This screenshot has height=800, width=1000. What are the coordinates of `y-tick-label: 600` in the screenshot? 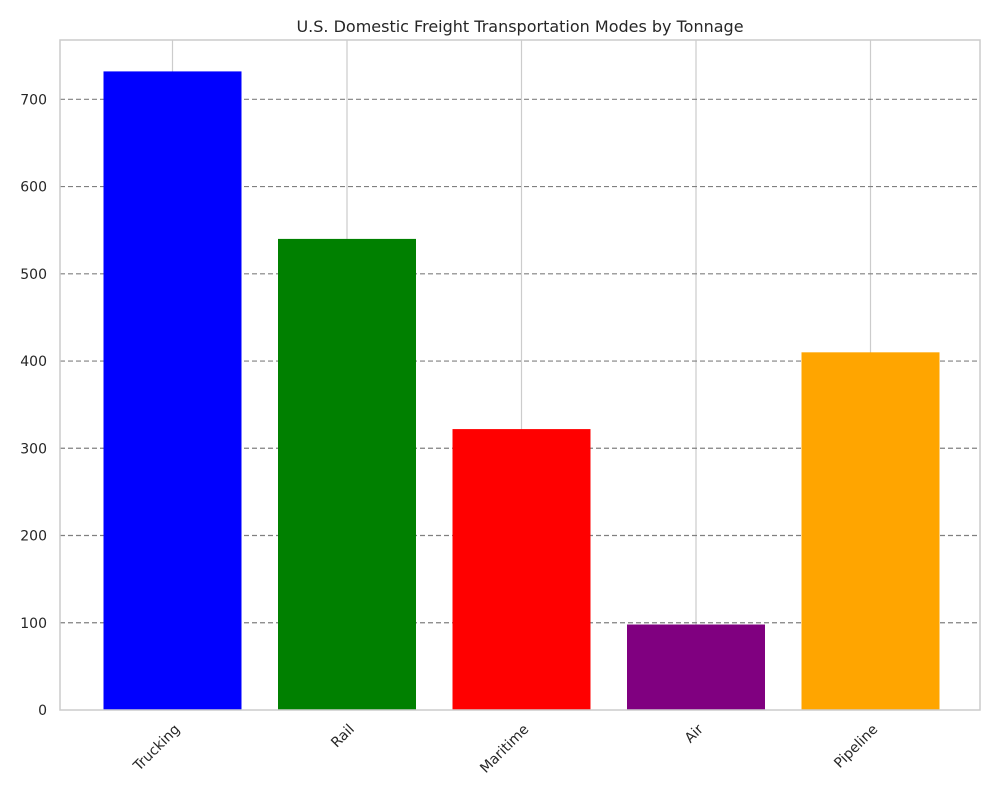 It's located at (33, 188).